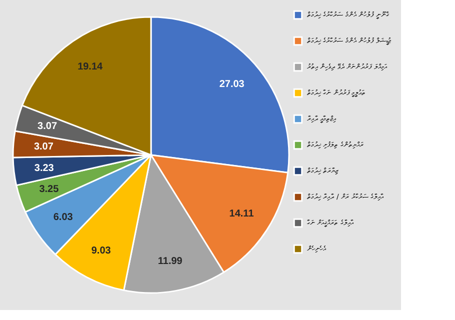  What do you see at coordinates (49, 190) in the screenshot?
I see `data-label: 3.25` at bounding box center [49, 190].